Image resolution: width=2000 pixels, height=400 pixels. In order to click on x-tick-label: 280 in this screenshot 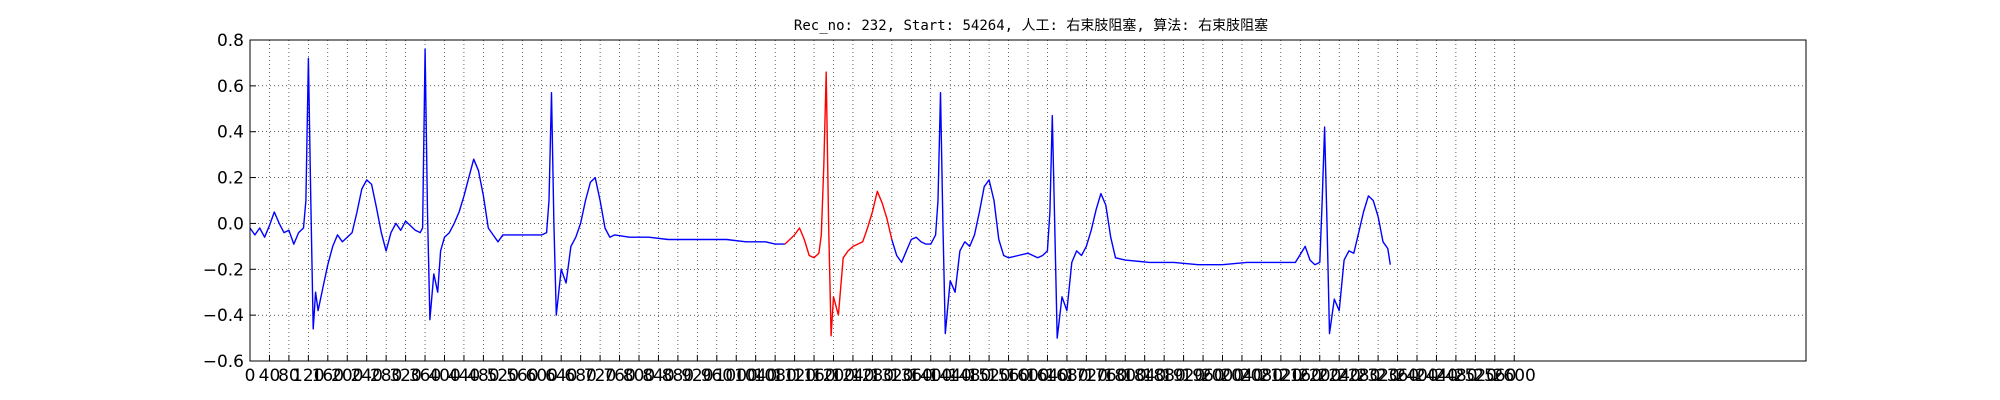, I will do `click(386, 376)`.